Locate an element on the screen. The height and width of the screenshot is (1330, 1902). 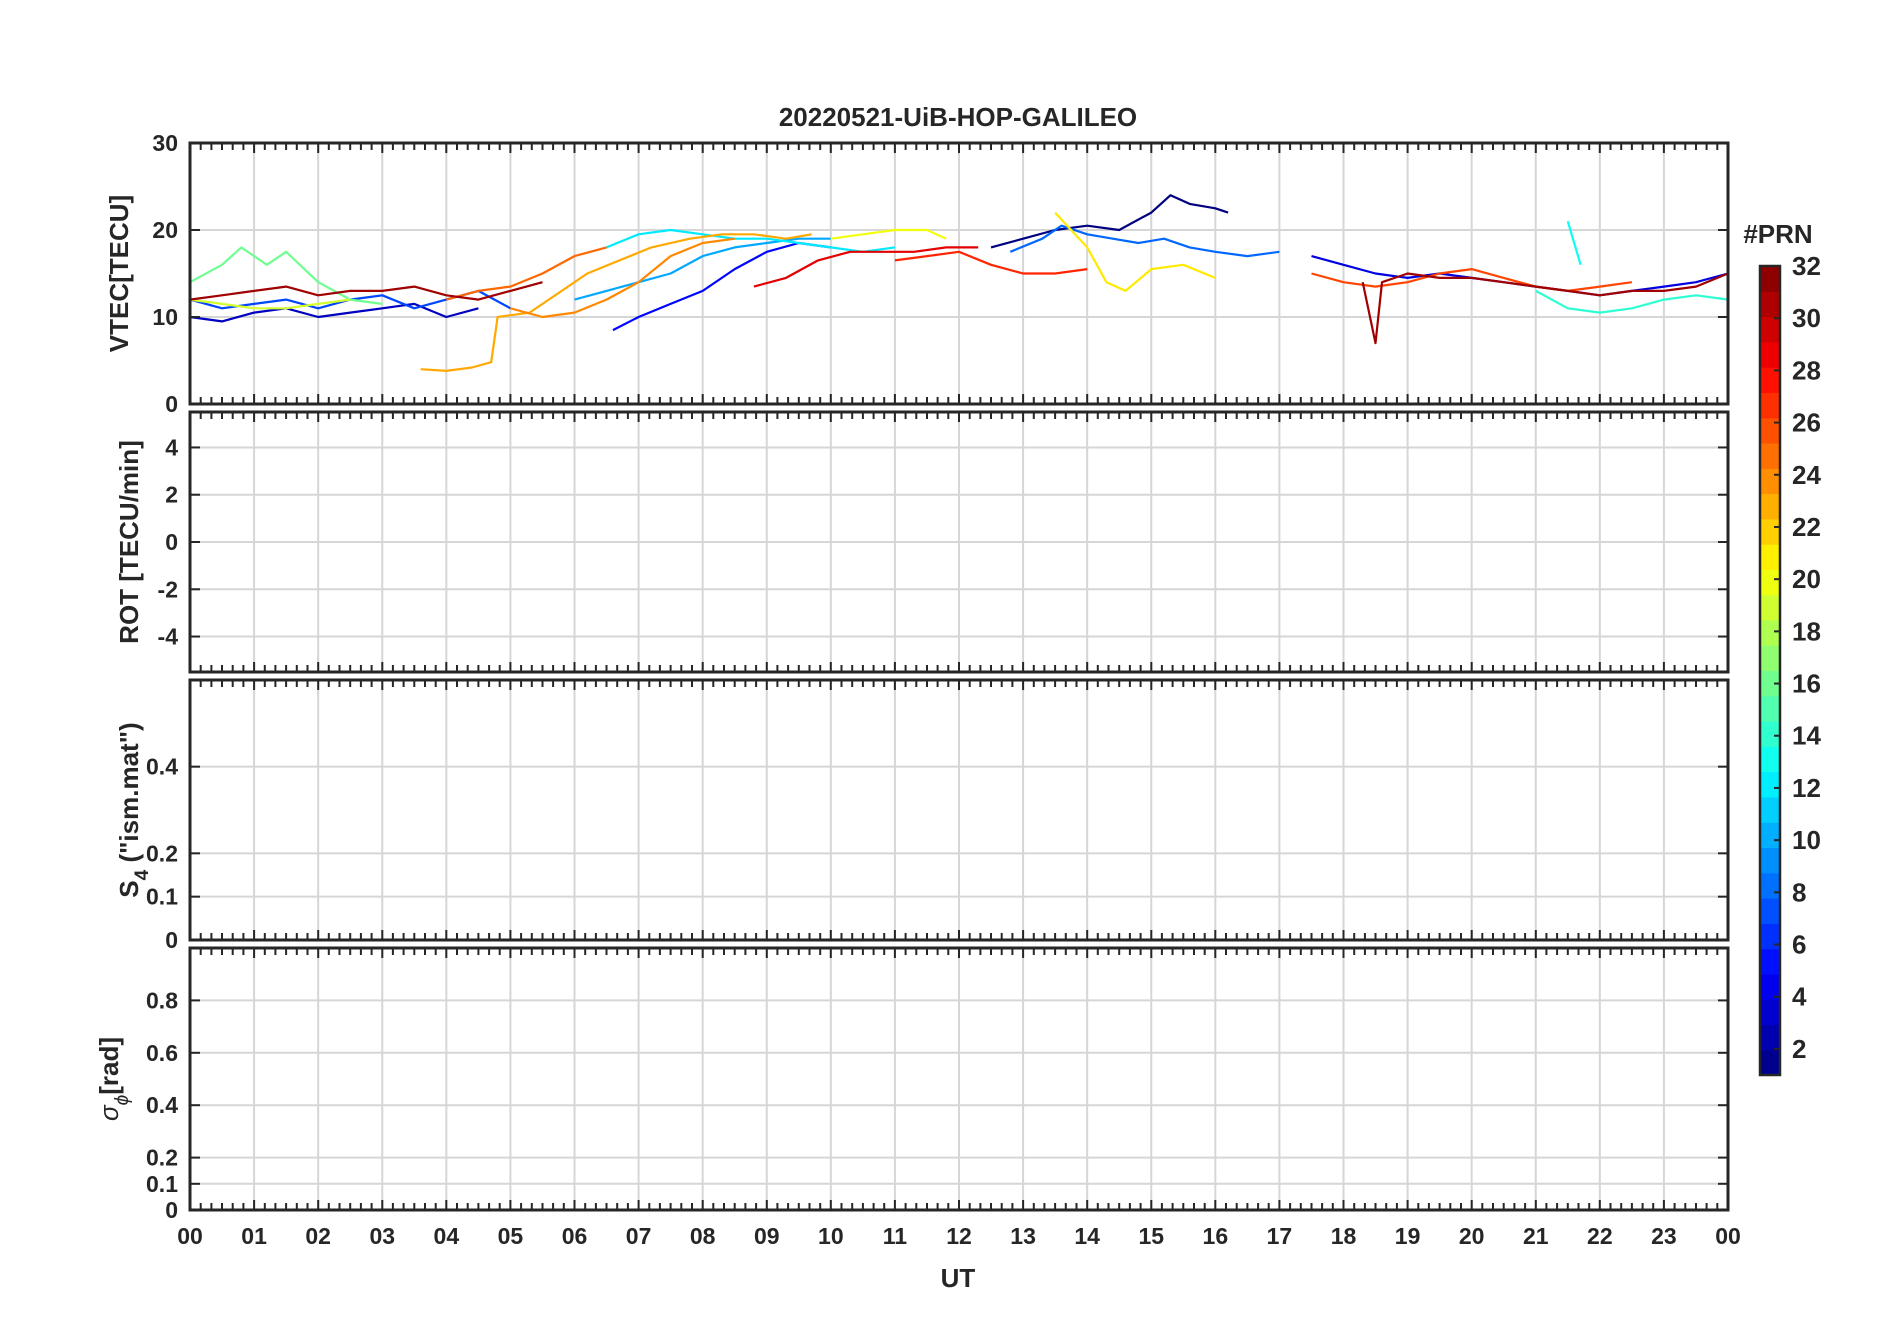
x-tick-label: 11 is located at coordinates (895, 1236).